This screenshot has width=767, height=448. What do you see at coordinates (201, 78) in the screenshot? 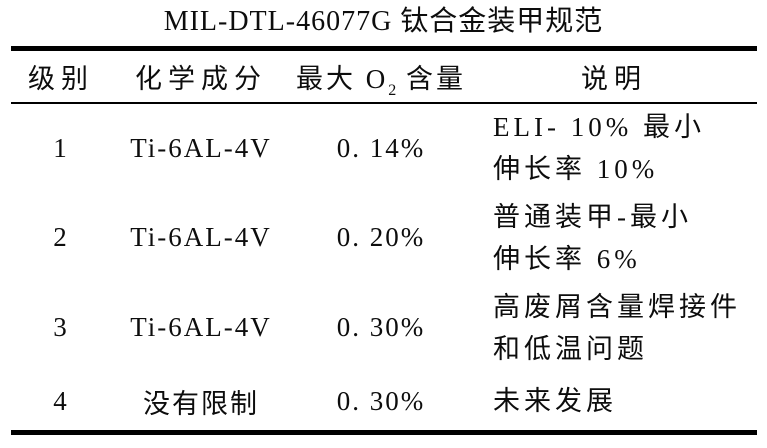
I see `header-composition: 化学成分` at bounding box center [201, 78].